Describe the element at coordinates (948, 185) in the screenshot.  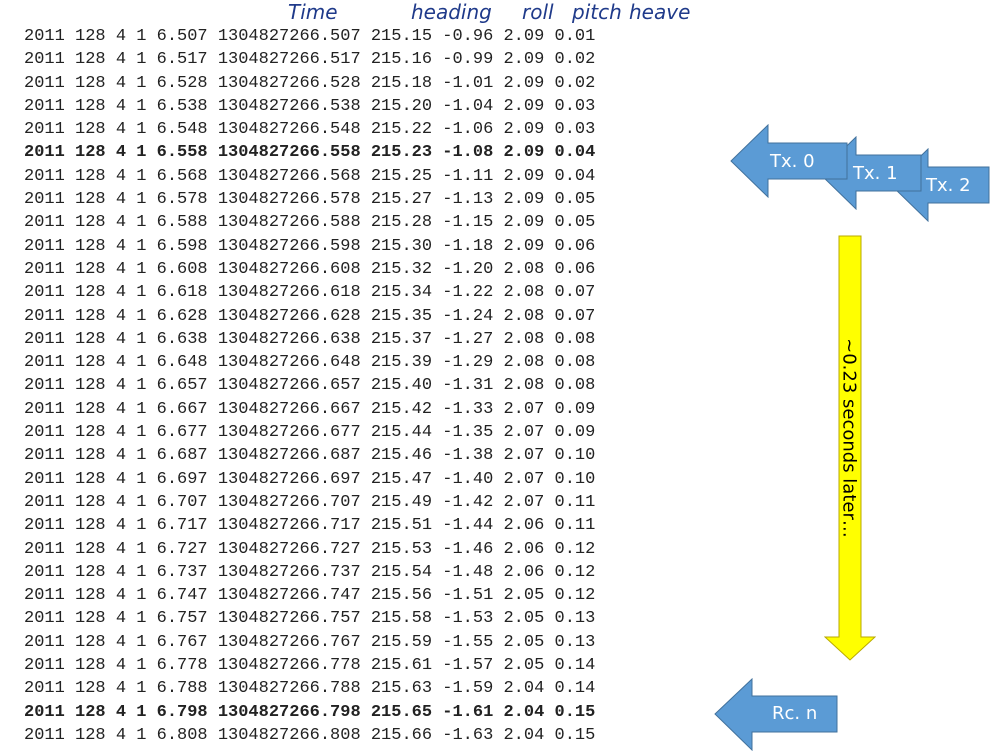
I see `tx2-label: Tx. 2` at that location.